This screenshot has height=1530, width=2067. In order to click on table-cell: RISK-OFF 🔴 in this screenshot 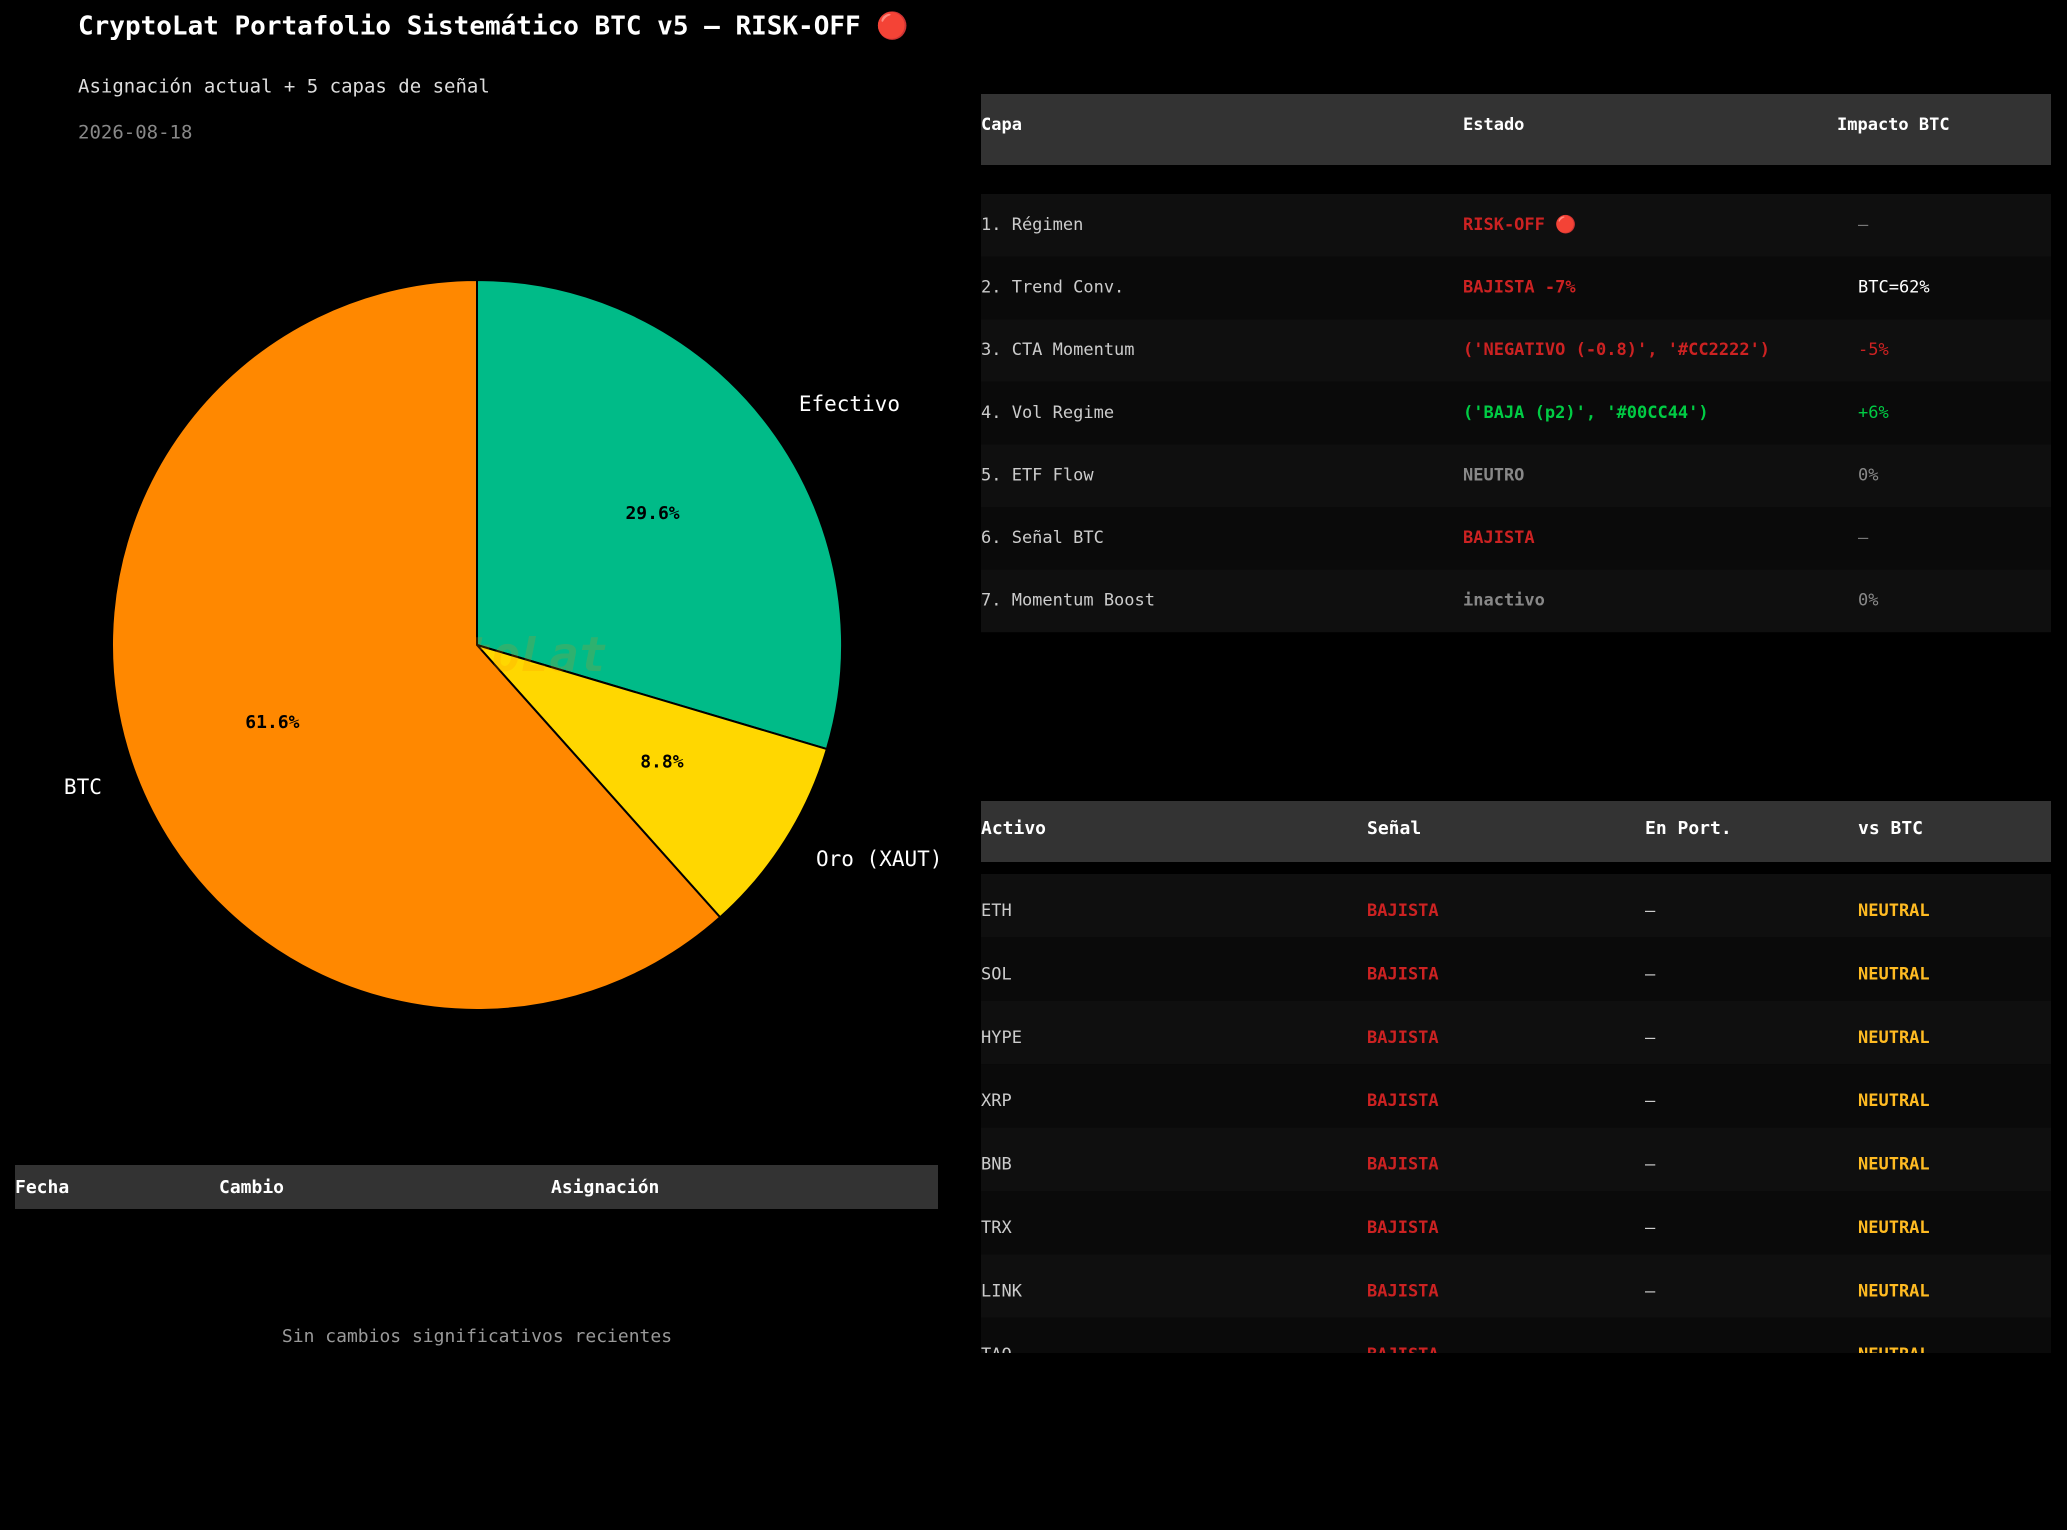, I will do `click(1519, 224)`.